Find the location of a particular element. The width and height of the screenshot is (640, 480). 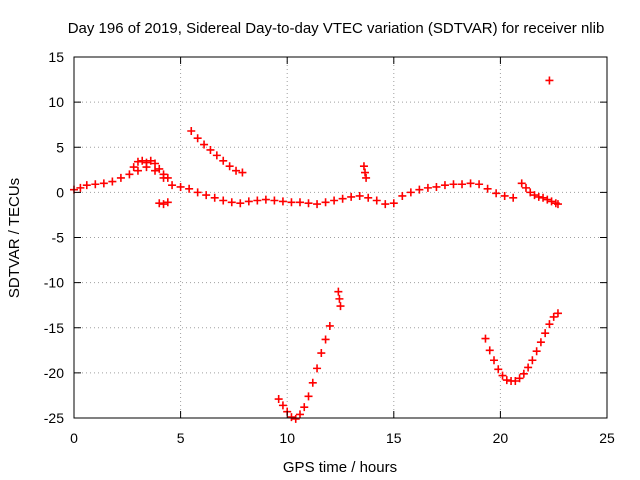

y-tick-label: -25 is located at coordinates (54, 418).